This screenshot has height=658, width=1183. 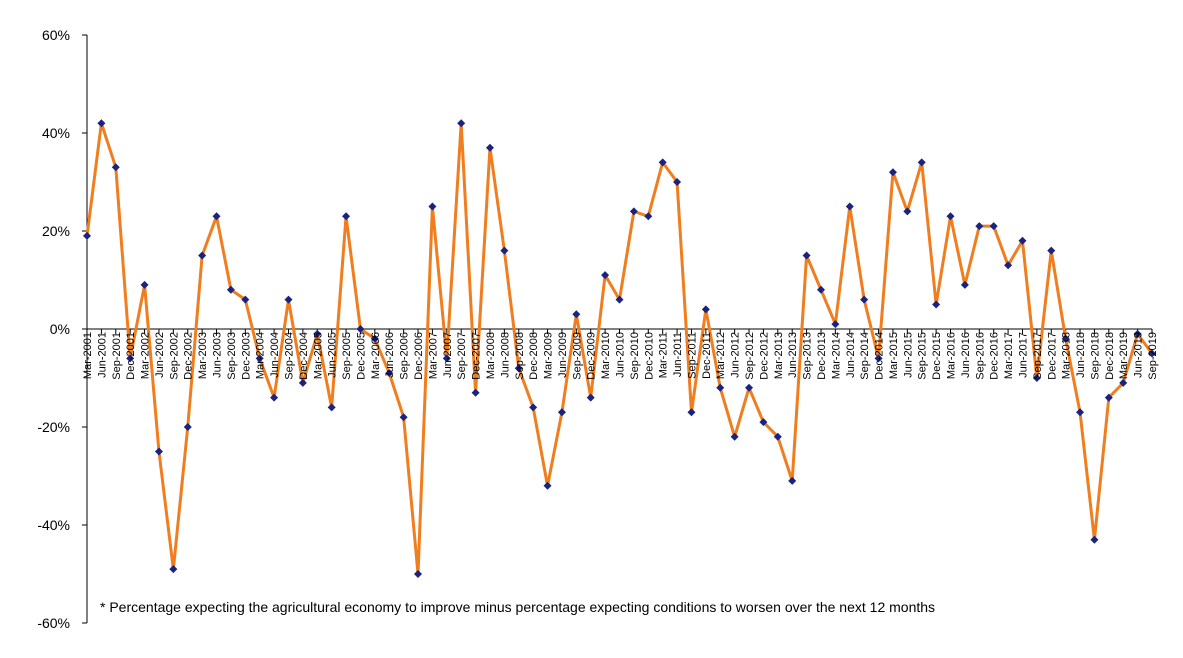 I want to click on x-tick-label: Sep-2018, so click(x=1095, y=356).